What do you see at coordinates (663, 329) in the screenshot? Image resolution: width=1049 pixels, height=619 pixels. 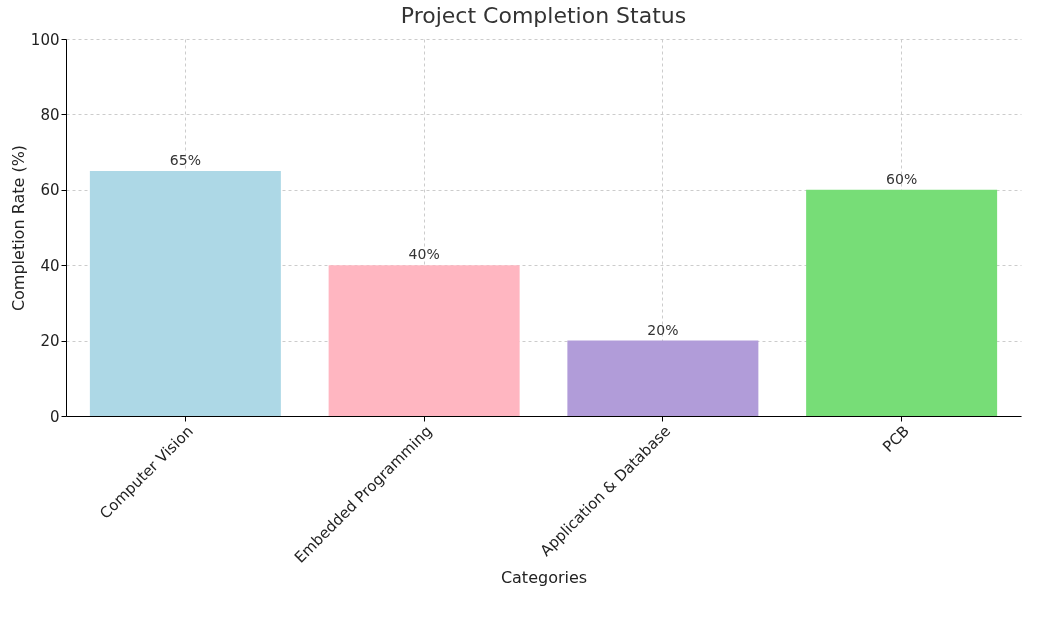 I see `data-label: 20%` at bounding box center [663, 329].